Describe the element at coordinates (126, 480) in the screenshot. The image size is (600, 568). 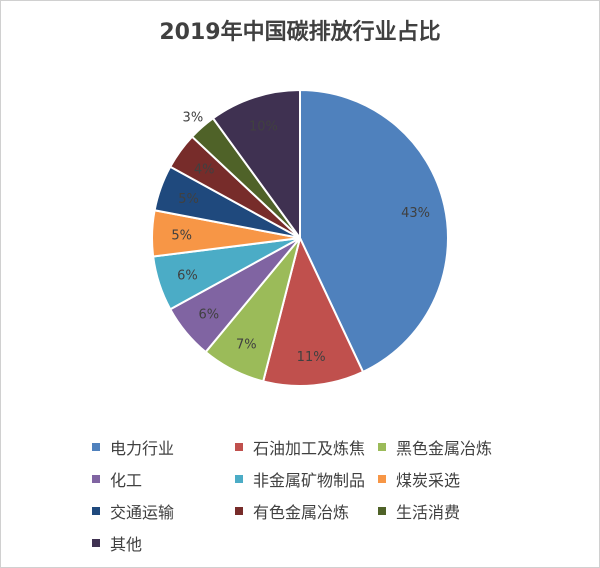
I see `legend-label: 化工` at that location.